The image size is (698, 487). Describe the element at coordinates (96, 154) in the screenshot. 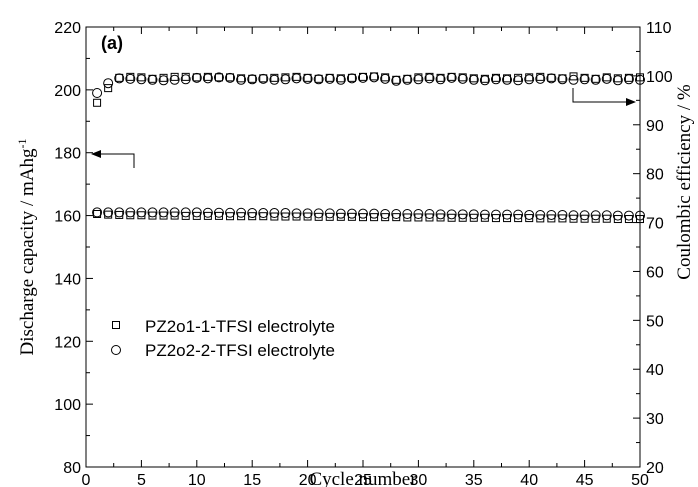

I see `arrow-to-left-axis-head` at that location.